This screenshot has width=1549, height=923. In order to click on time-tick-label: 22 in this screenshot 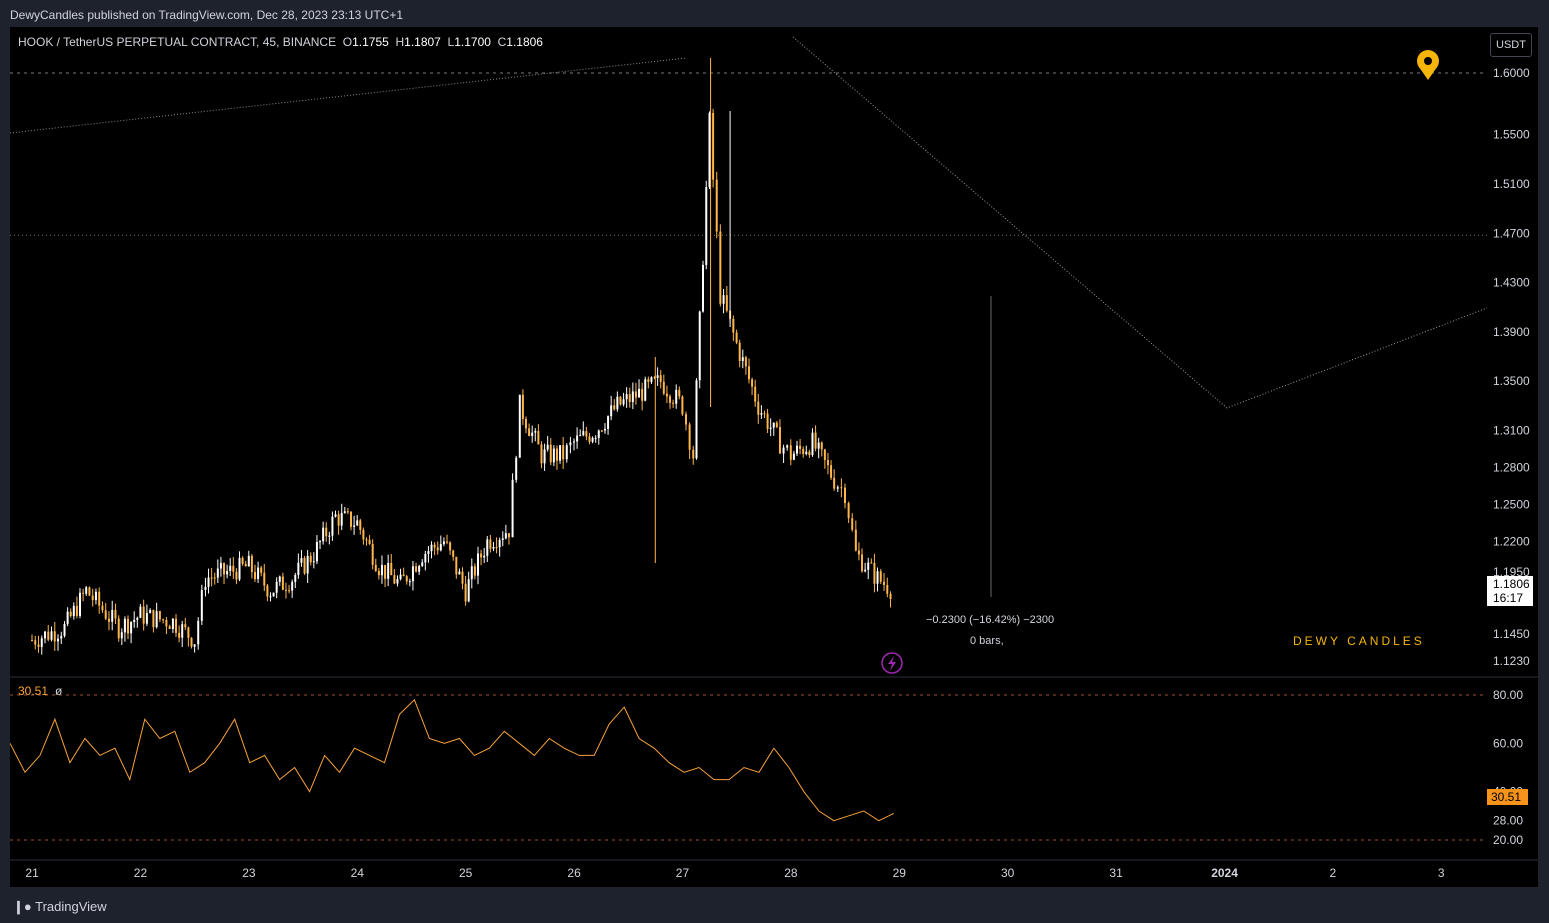, I will do `click(141, 873)`.